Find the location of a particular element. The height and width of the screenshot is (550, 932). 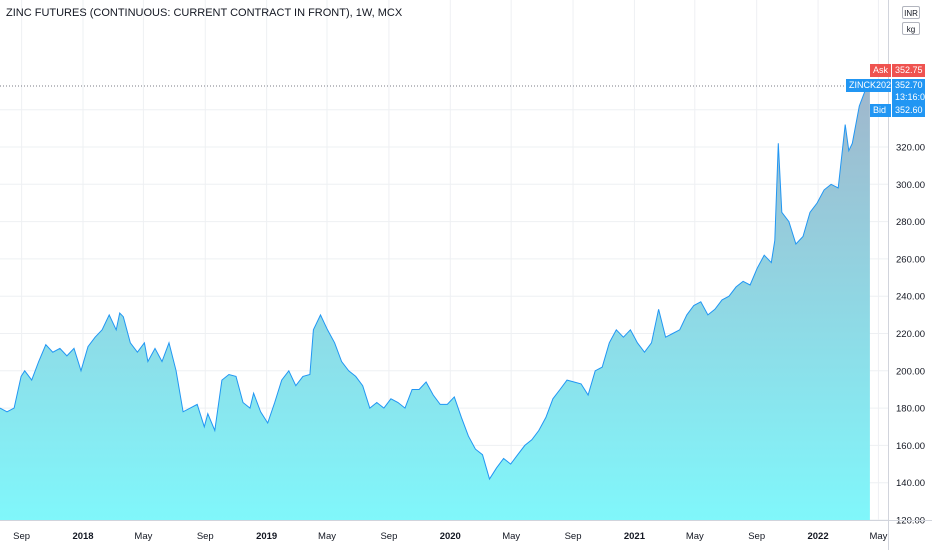

x-tick-label: 2018 is located at coordinates (82, 536).